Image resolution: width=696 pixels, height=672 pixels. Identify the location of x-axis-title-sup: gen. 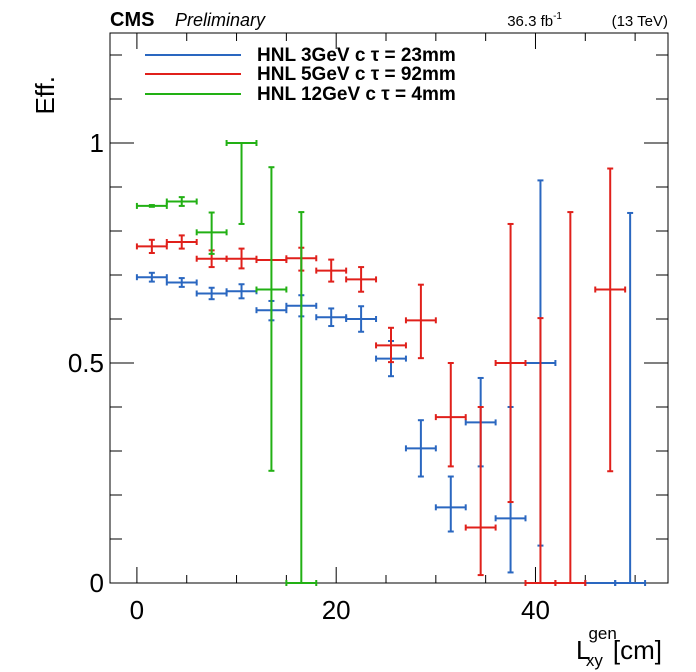
(602, 633).